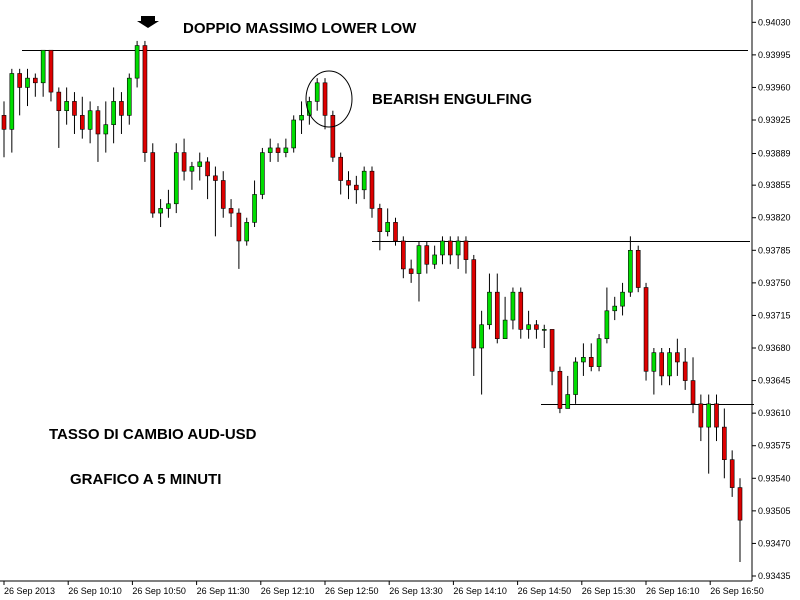 The width and height of the screenshot is (800, 600). Describe the element at coordinates (774, 478) in the screenshot. I see `y-tick-label: 0.93540` at that location.